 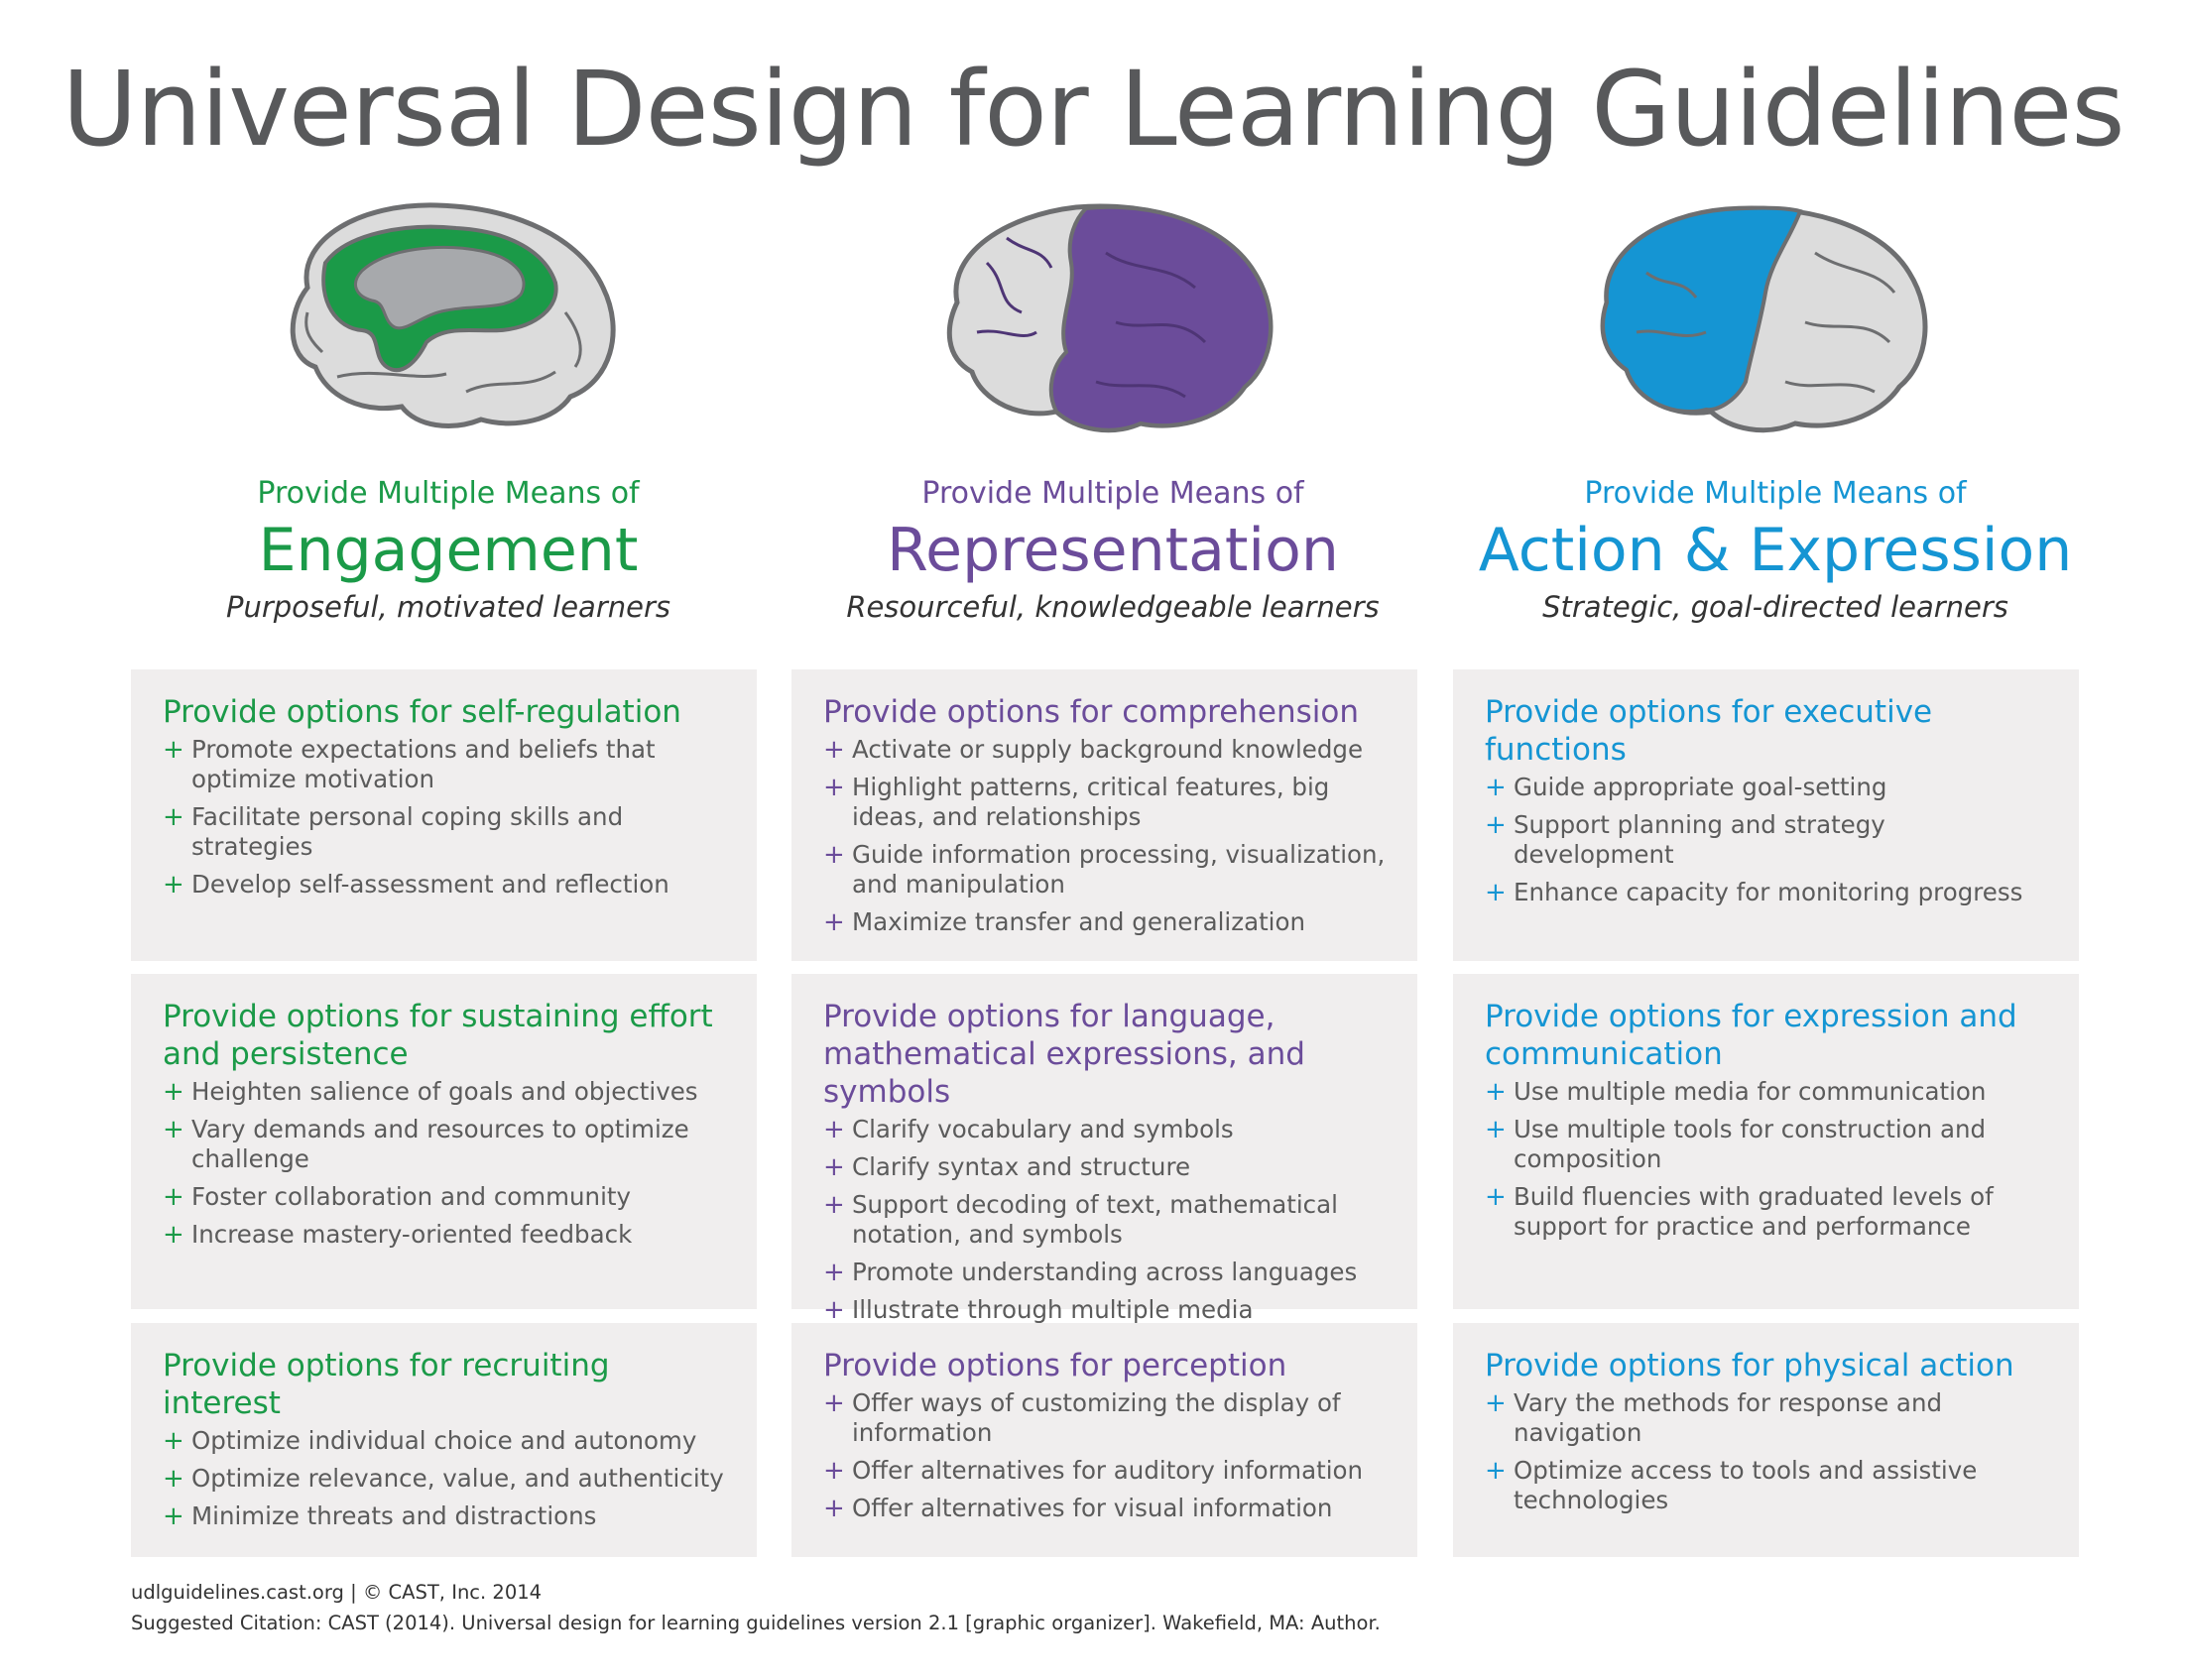 What do you see at coordinates (1768, 1092) in the screenshot?
I see `guideline-item: + Use multiple media for communication` at bounding box center [1768, 1092].